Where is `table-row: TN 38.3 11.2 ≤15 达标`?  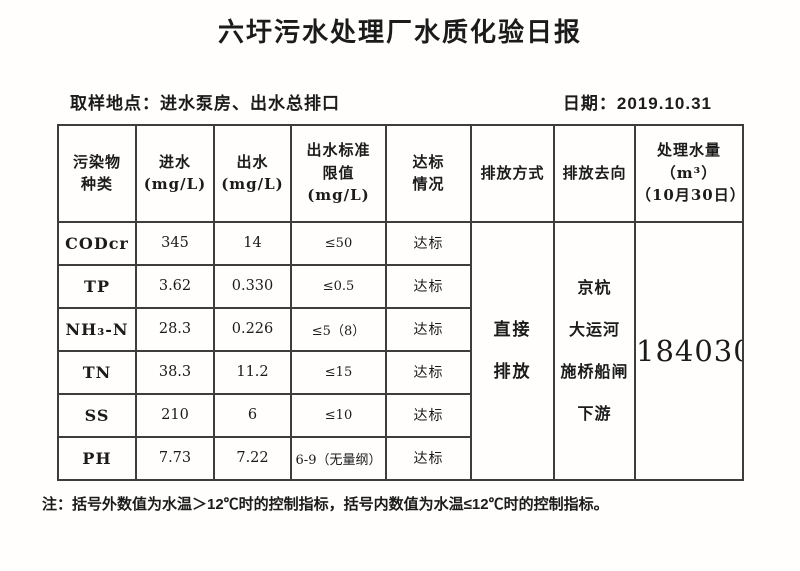
table-row: TN 38.3 11.2 ≤15 达标 is located at coordinates (400, 372).